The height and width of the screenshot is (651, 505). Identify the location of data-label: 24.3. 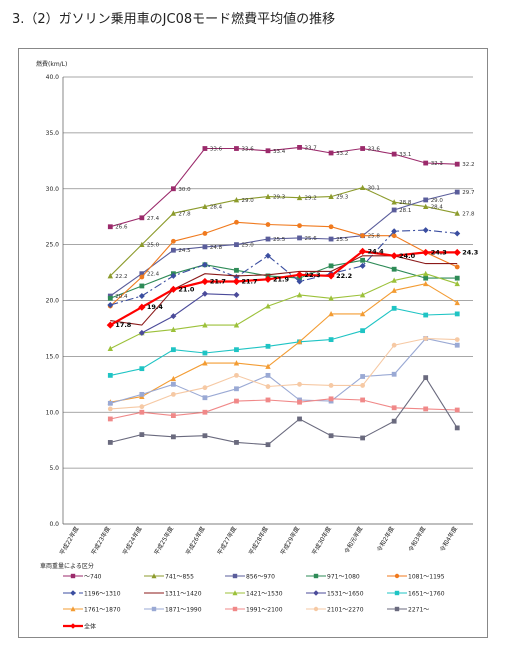
(470, 252).